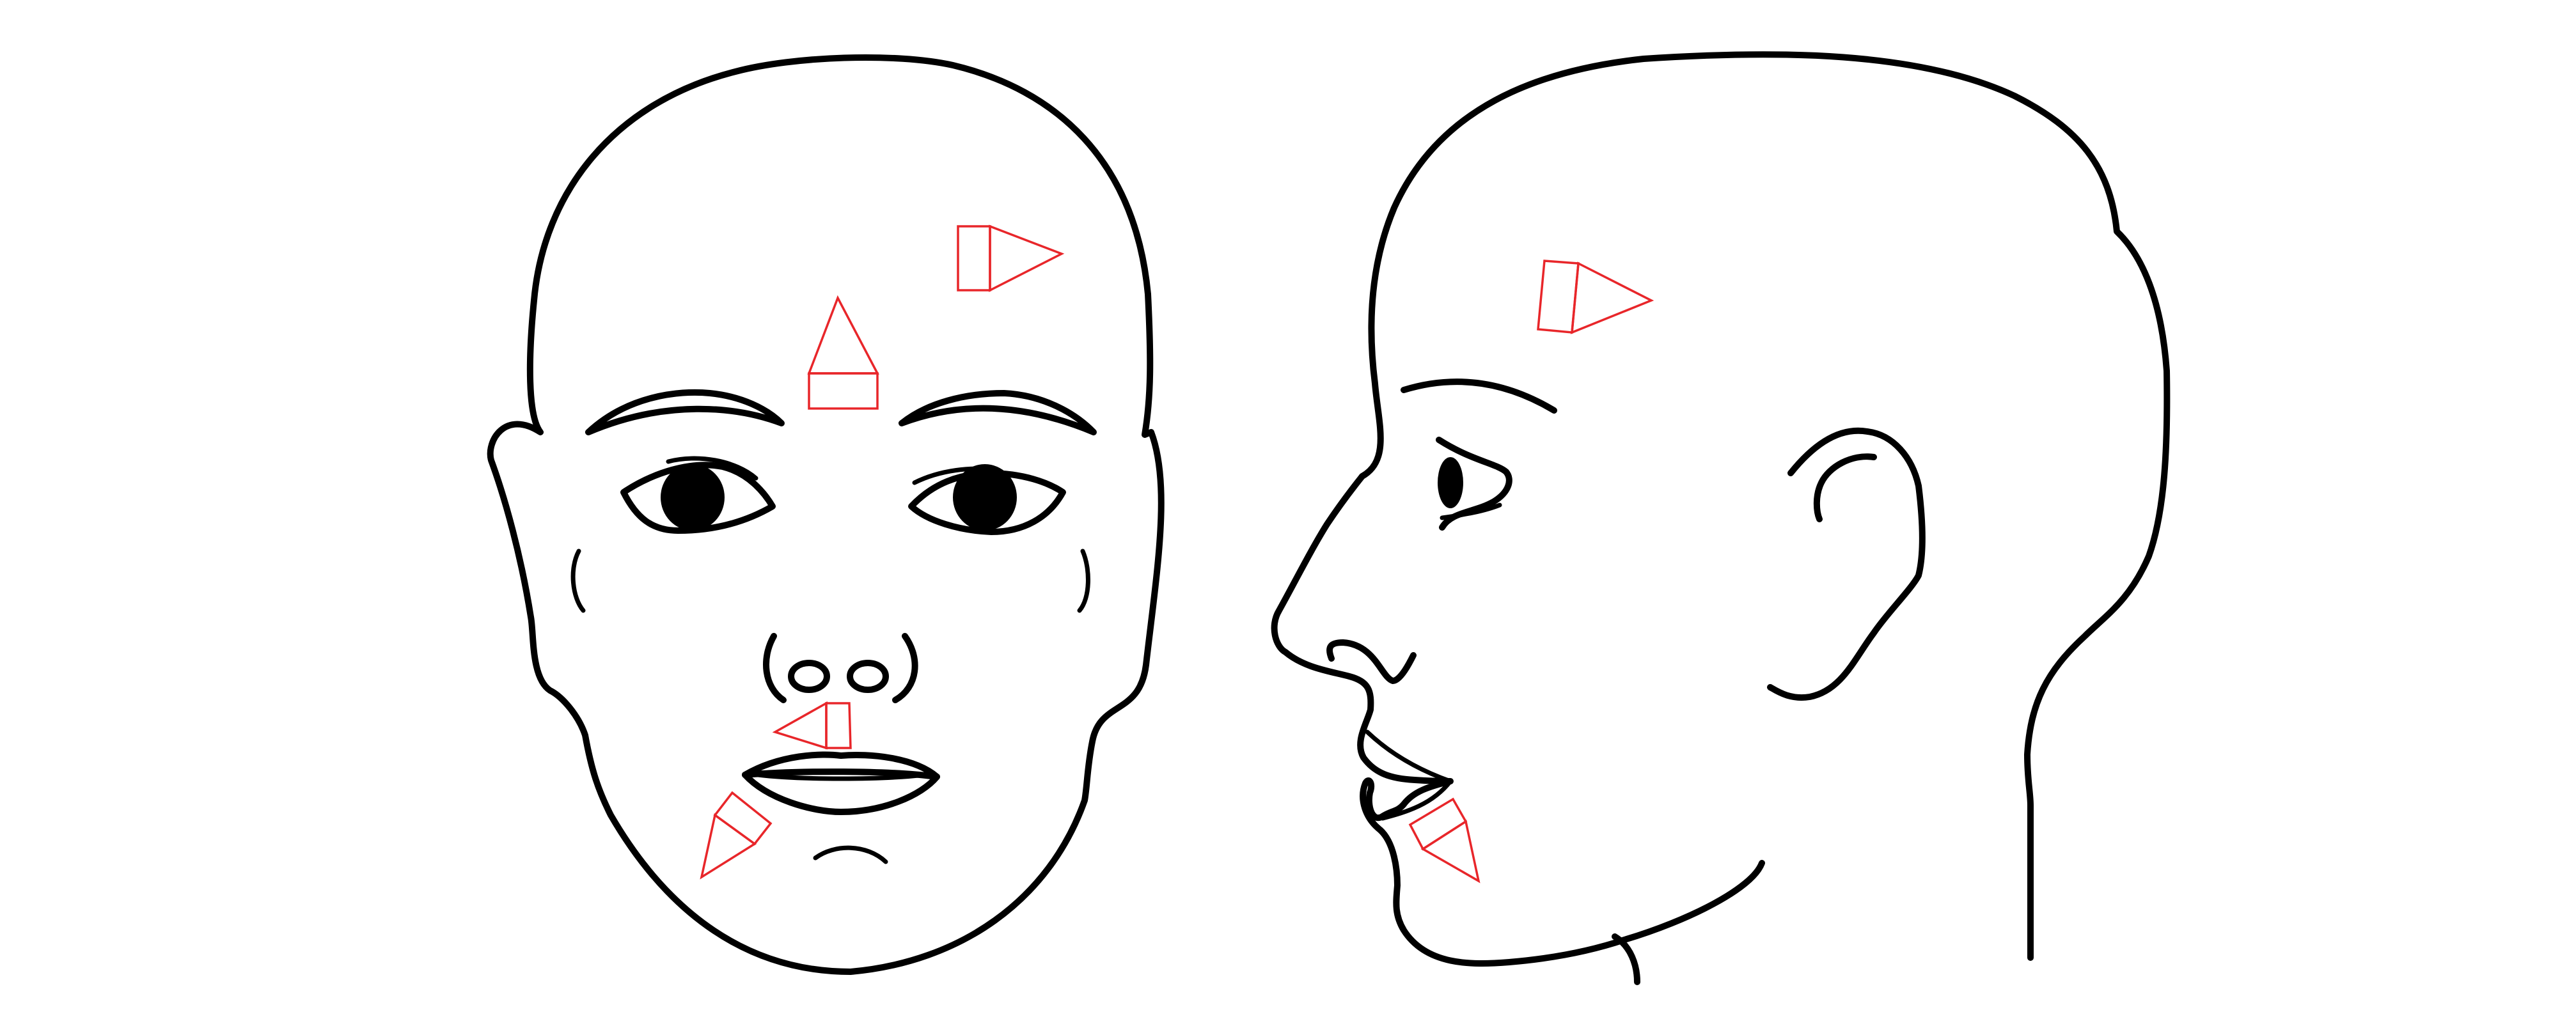 The image size is (2576, 1028). What do you see at coordinates (1450, 482) in the screenshot?
I see `side-pupil` at bounding box center [1450, 482].